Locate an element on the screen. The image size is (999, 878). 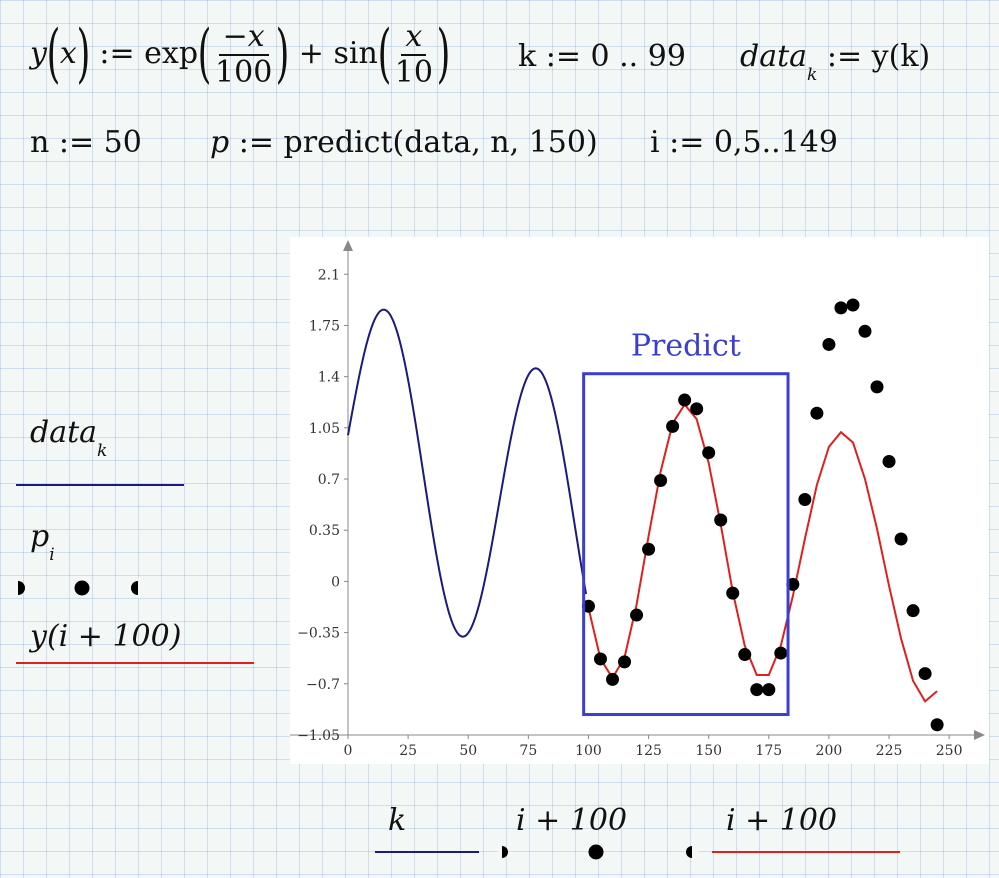
x-label-marker-center is located at coordinates (596, 852).